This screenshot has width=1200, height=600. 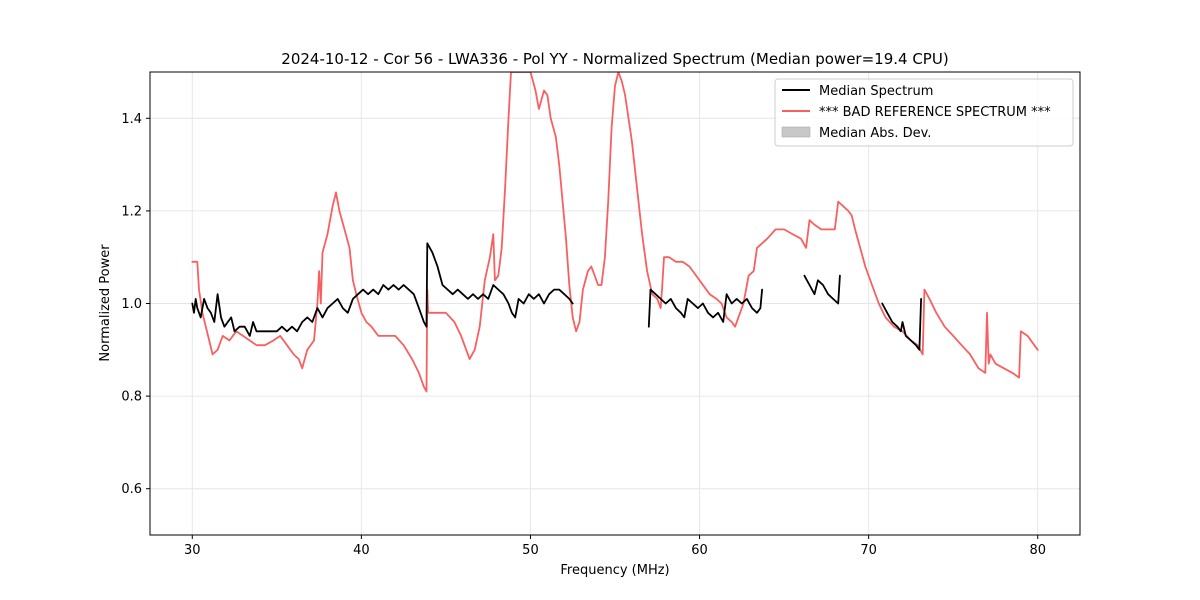 I want to click on x-axis: 30 40 50 60 70 80, so click(x=615, y=546).